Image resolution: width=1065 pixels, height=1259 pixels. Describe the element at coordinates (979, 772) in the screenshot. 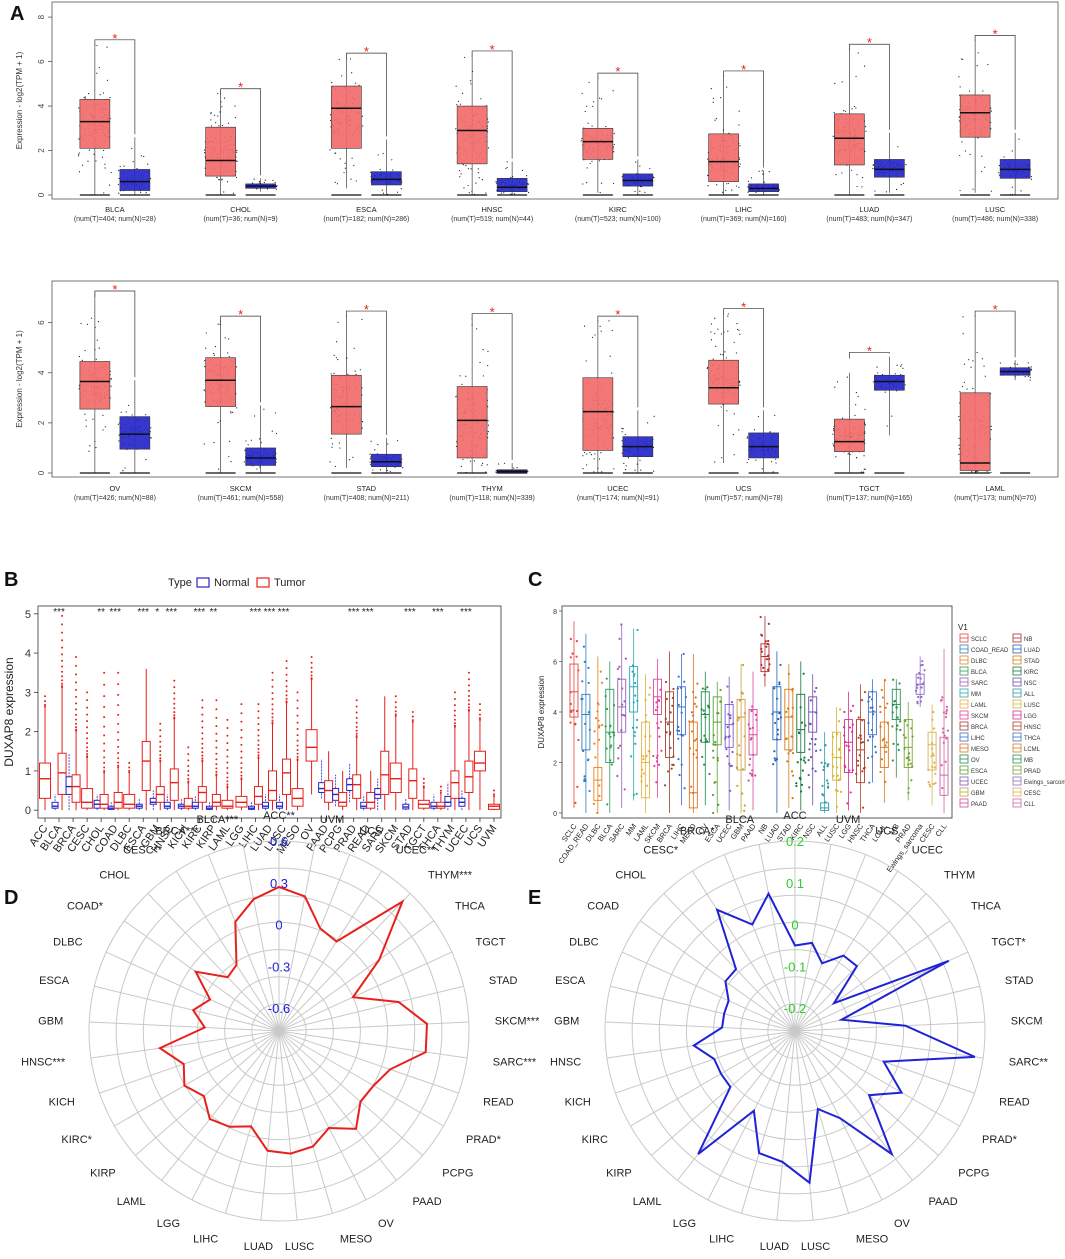

I see `legend-label: ESCA` at that location.